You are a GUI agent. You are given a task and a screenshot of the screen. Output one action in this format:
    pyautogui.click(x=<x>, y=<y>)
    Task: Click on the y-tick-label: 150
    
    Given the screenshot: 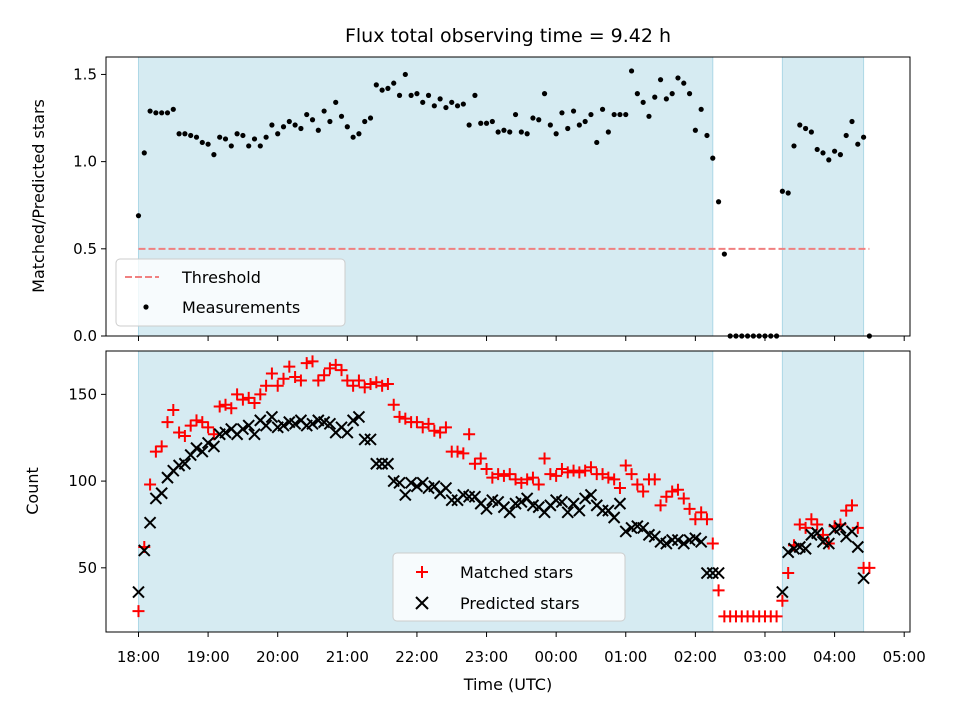 What is the action you would take?
    pyautogui.click(x=82, y=394)
    